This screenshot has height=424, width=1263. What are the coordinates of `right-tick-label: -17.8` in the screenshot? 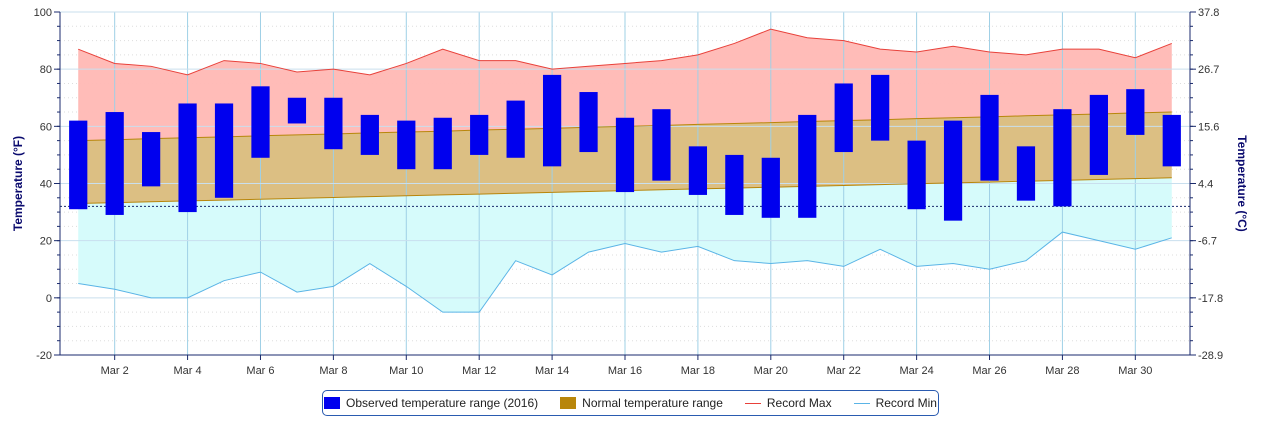 It's located at (1210, 299).